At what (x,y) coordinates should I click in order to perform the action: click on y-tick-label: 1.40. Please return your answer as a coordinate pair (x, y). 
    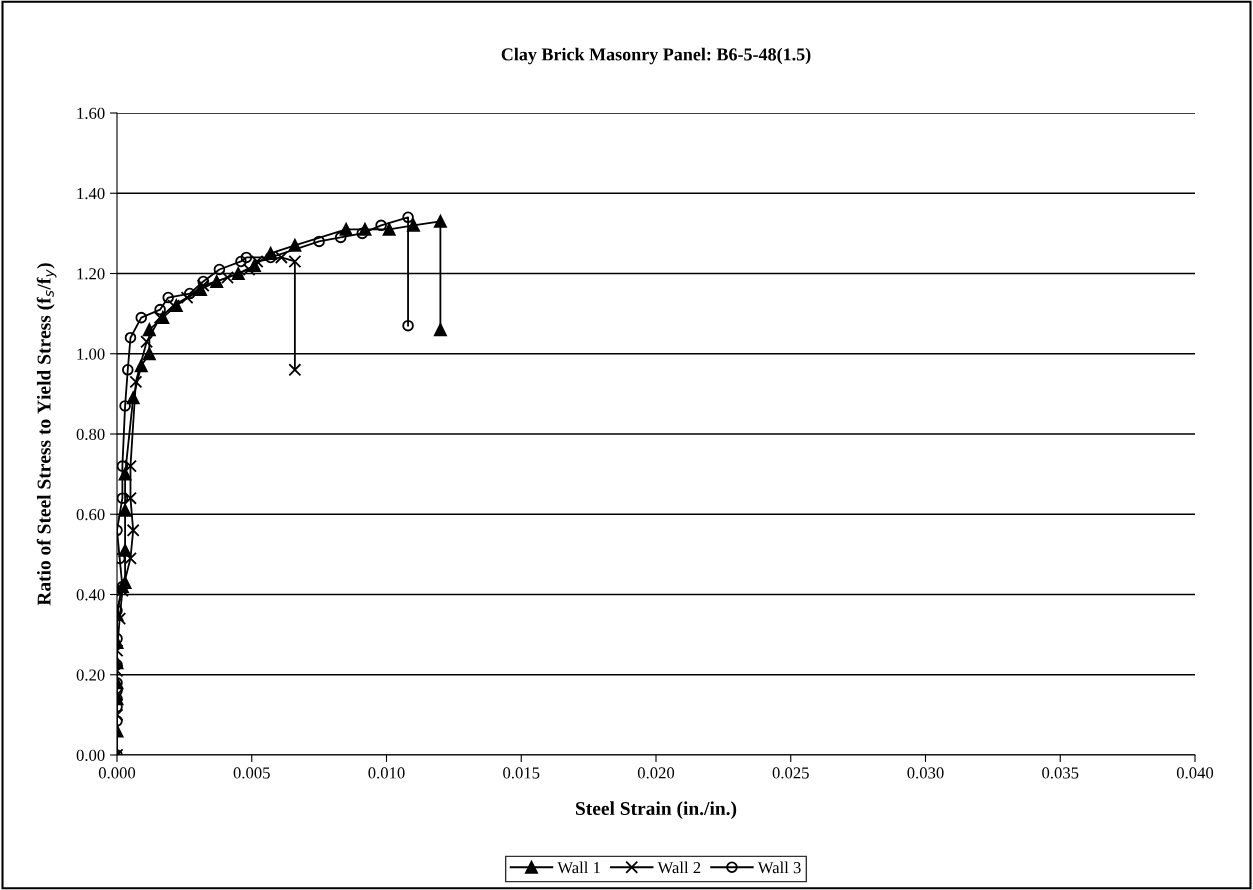
    Looking at the image, I should click on (91, 193).